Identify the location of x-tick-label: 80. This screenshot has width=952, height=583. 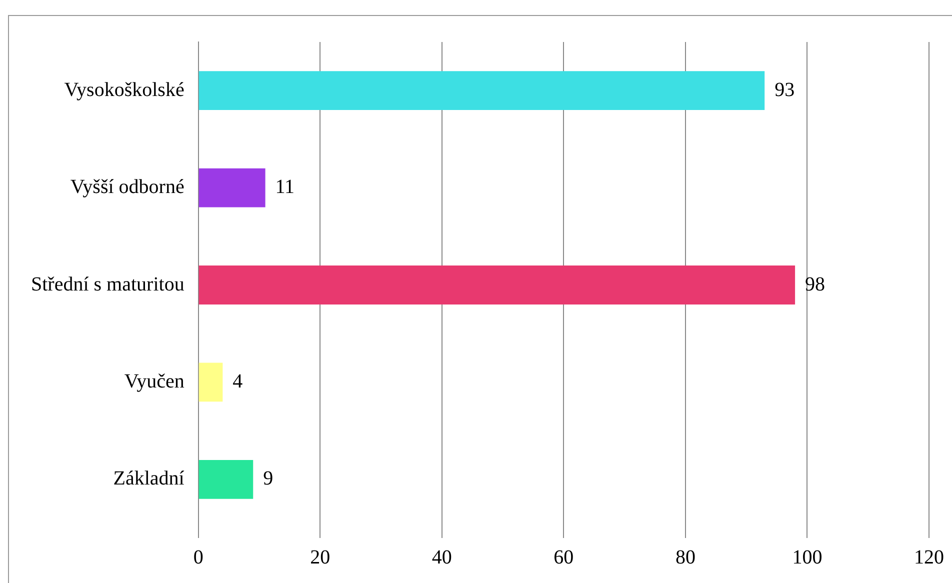
(685, 557).